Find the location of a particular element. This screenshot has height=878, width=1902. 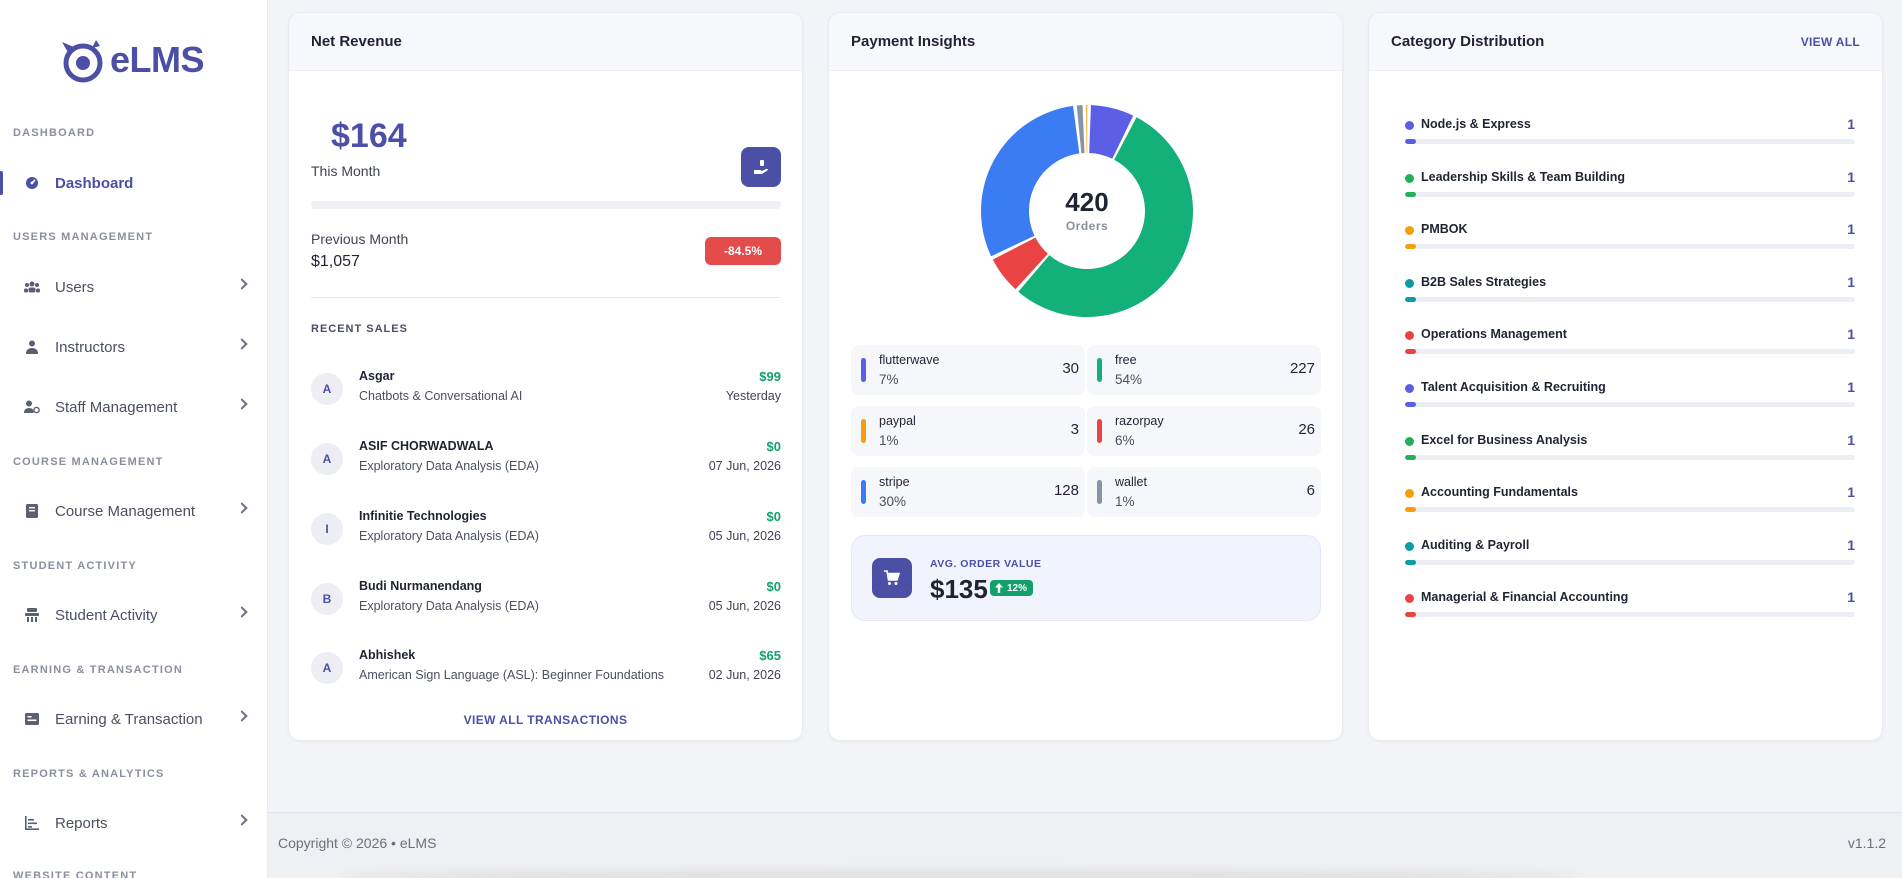

nav-section-student-activity: STUDENT ACTIVITY is located at coordinates (75, 566).